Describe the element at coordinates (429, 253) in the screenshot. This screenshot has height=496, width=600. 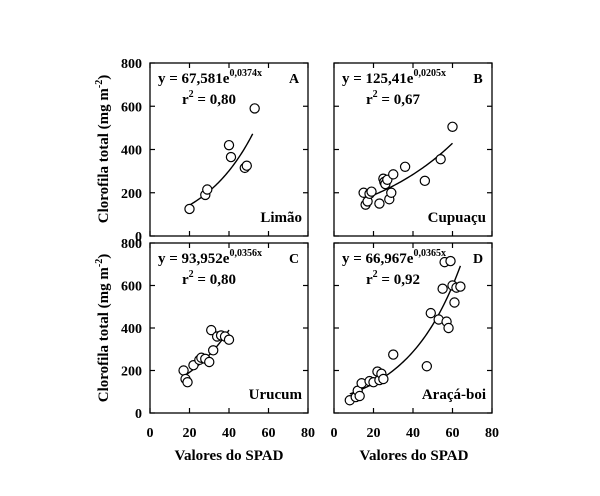
I see `equation-exponent: 0,0365x` at that location.